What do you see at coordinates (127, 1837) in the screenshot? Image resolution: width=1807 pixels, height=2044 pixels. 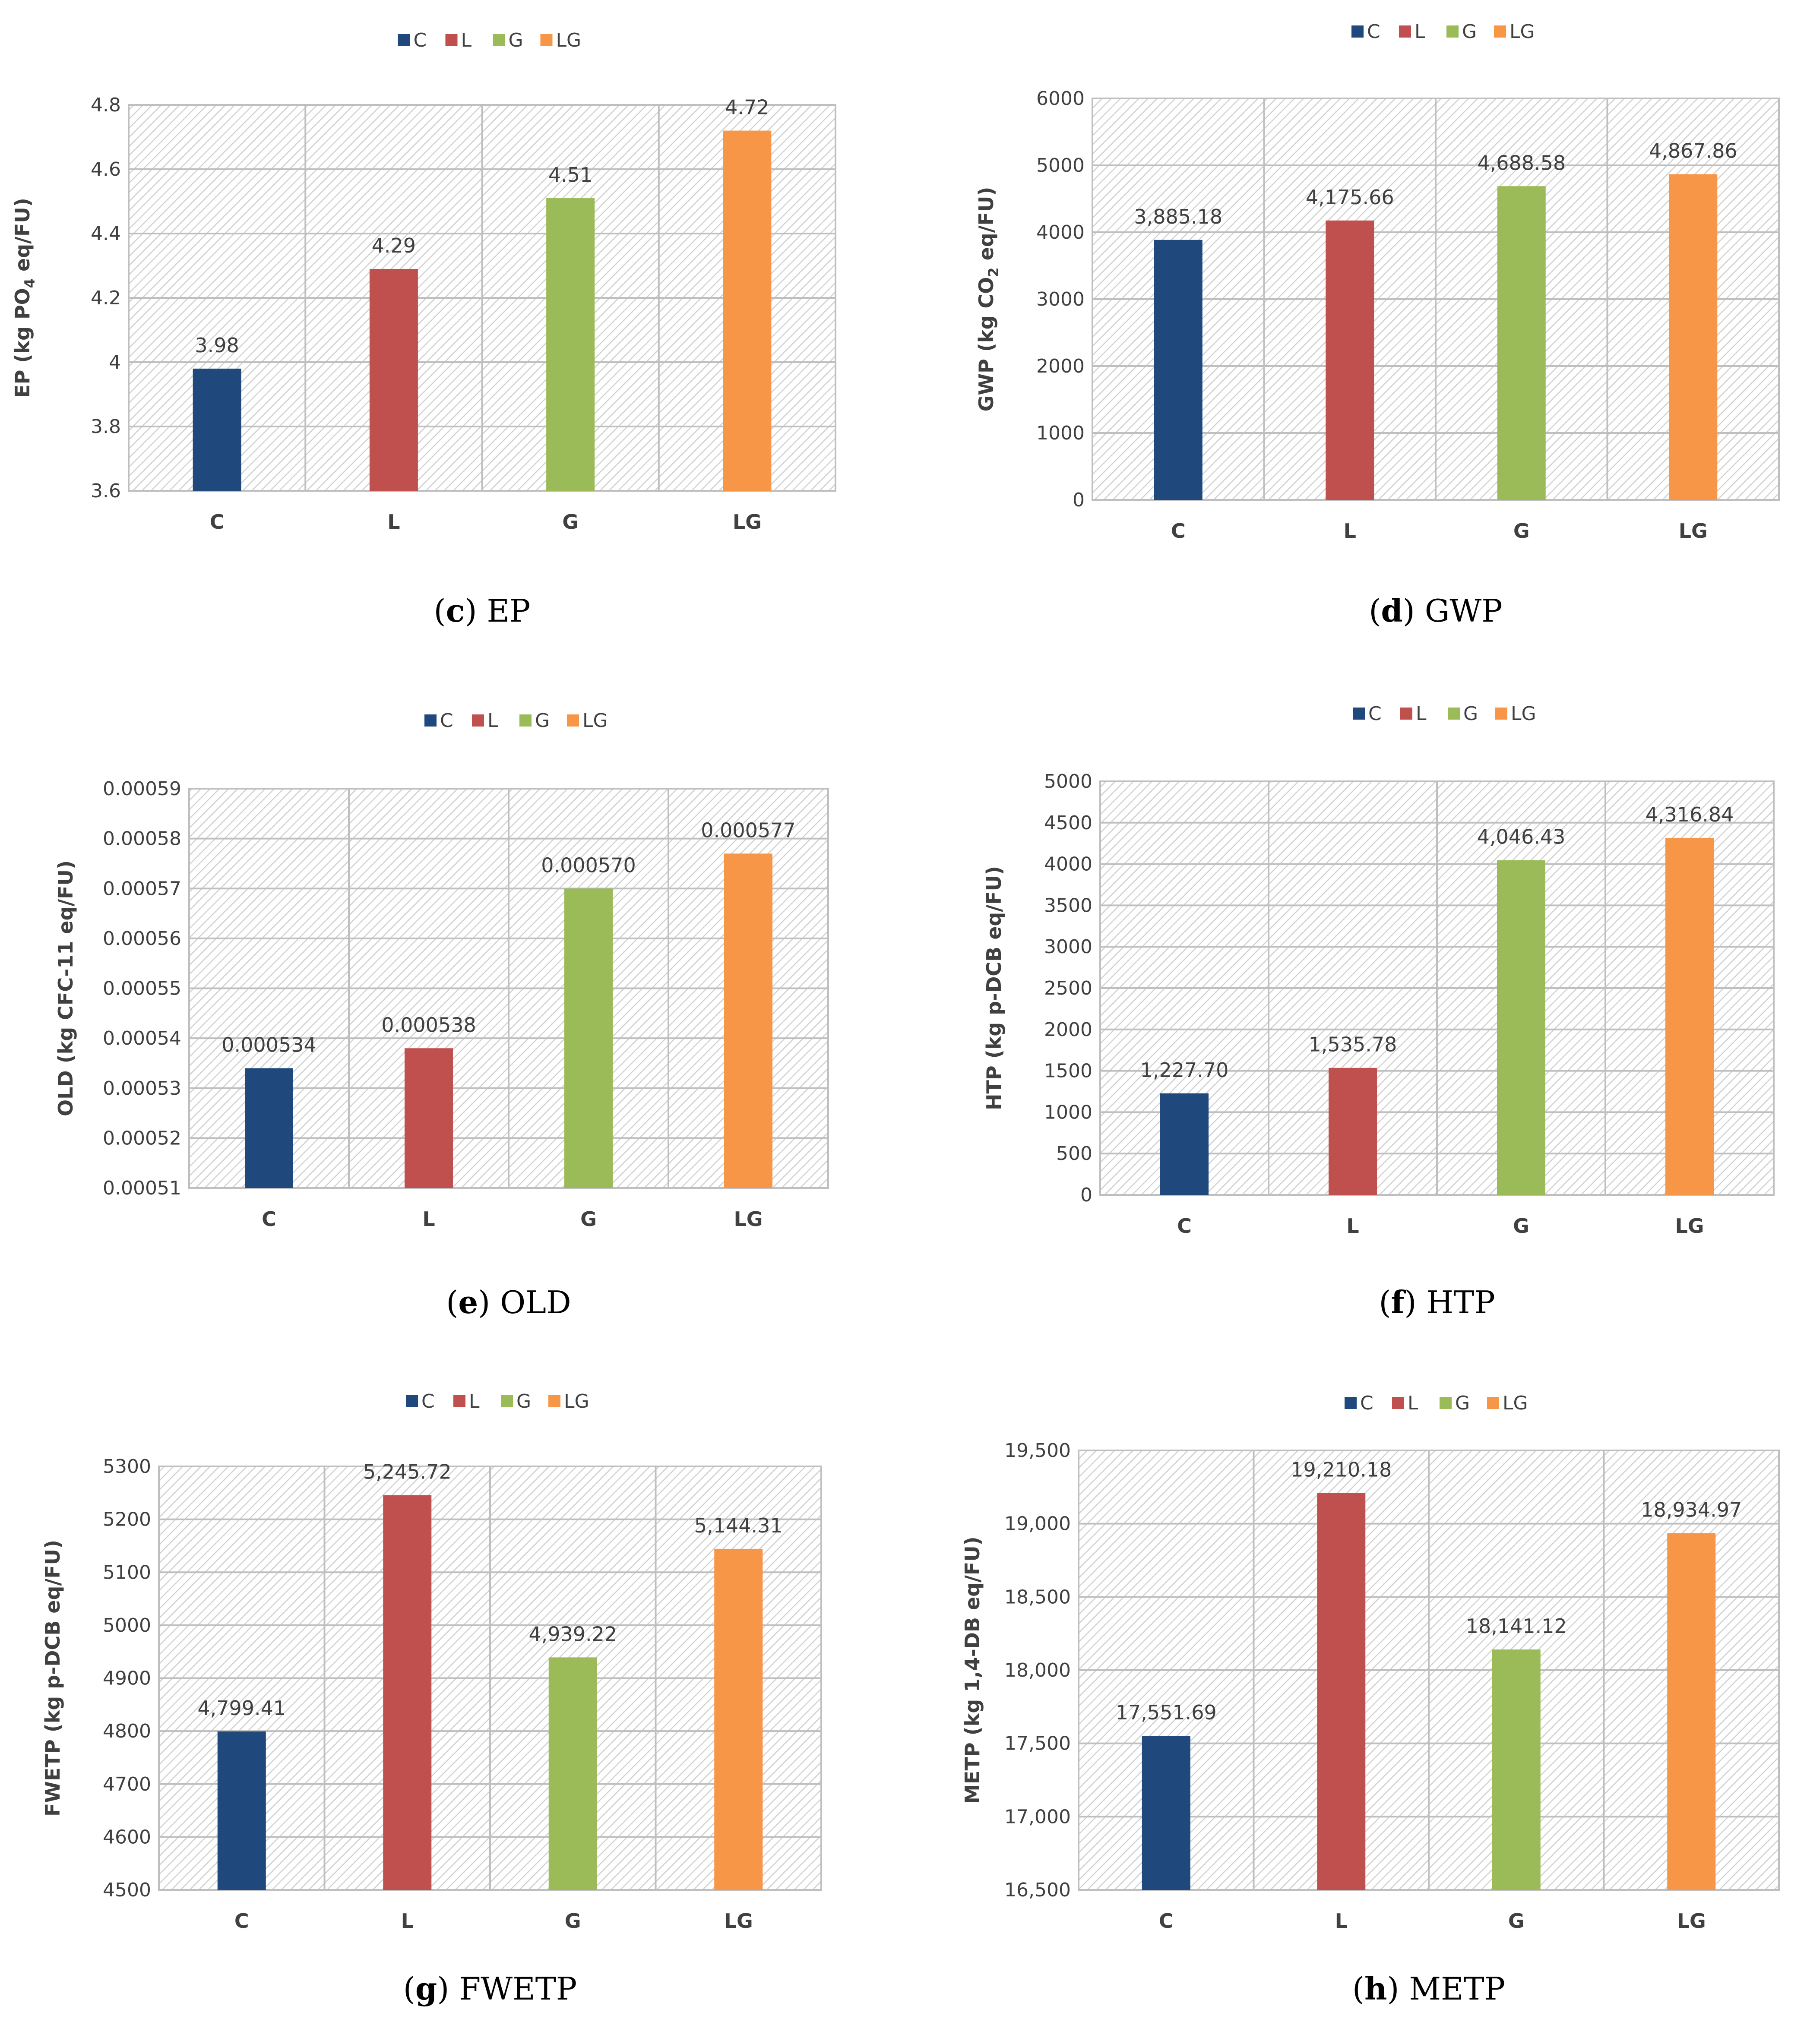 I see `y-tick-label: 4600` at bounding box center [127, 1837].